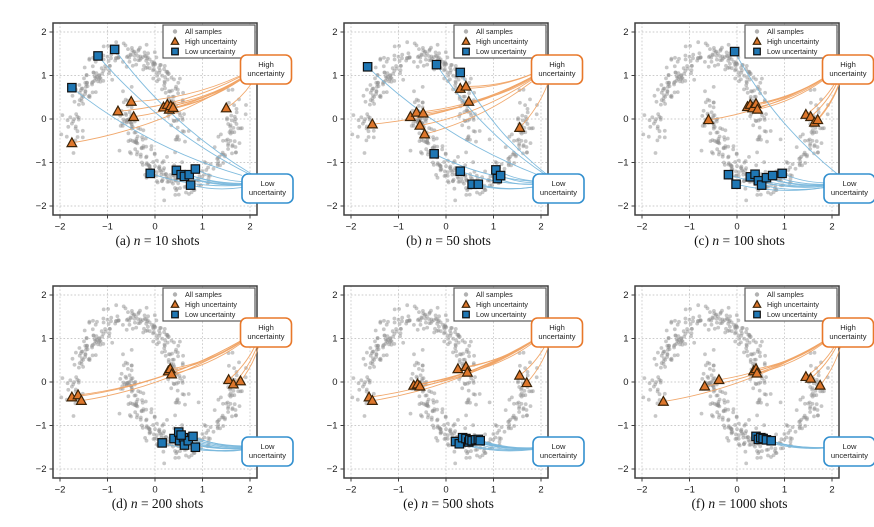  What do you see at coordinates (43, 339) in the screenshot?
I see `y-tick-label: 1` at bounding box center [43, 339].